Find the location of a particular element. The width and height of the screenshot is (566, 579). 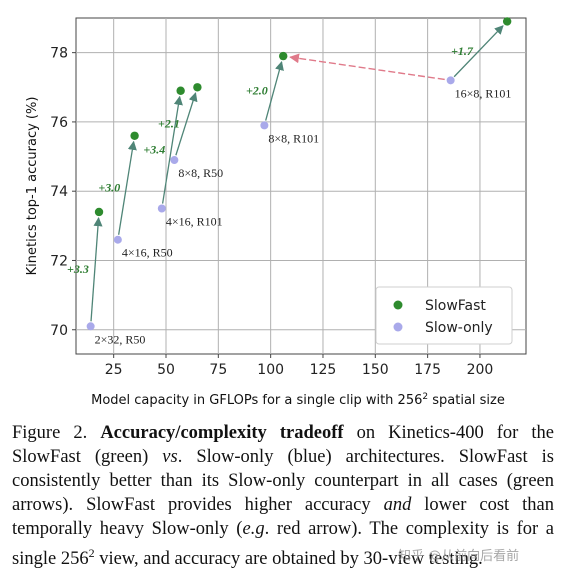

y-tick-label: 78 is located at coordinates (59, 54).